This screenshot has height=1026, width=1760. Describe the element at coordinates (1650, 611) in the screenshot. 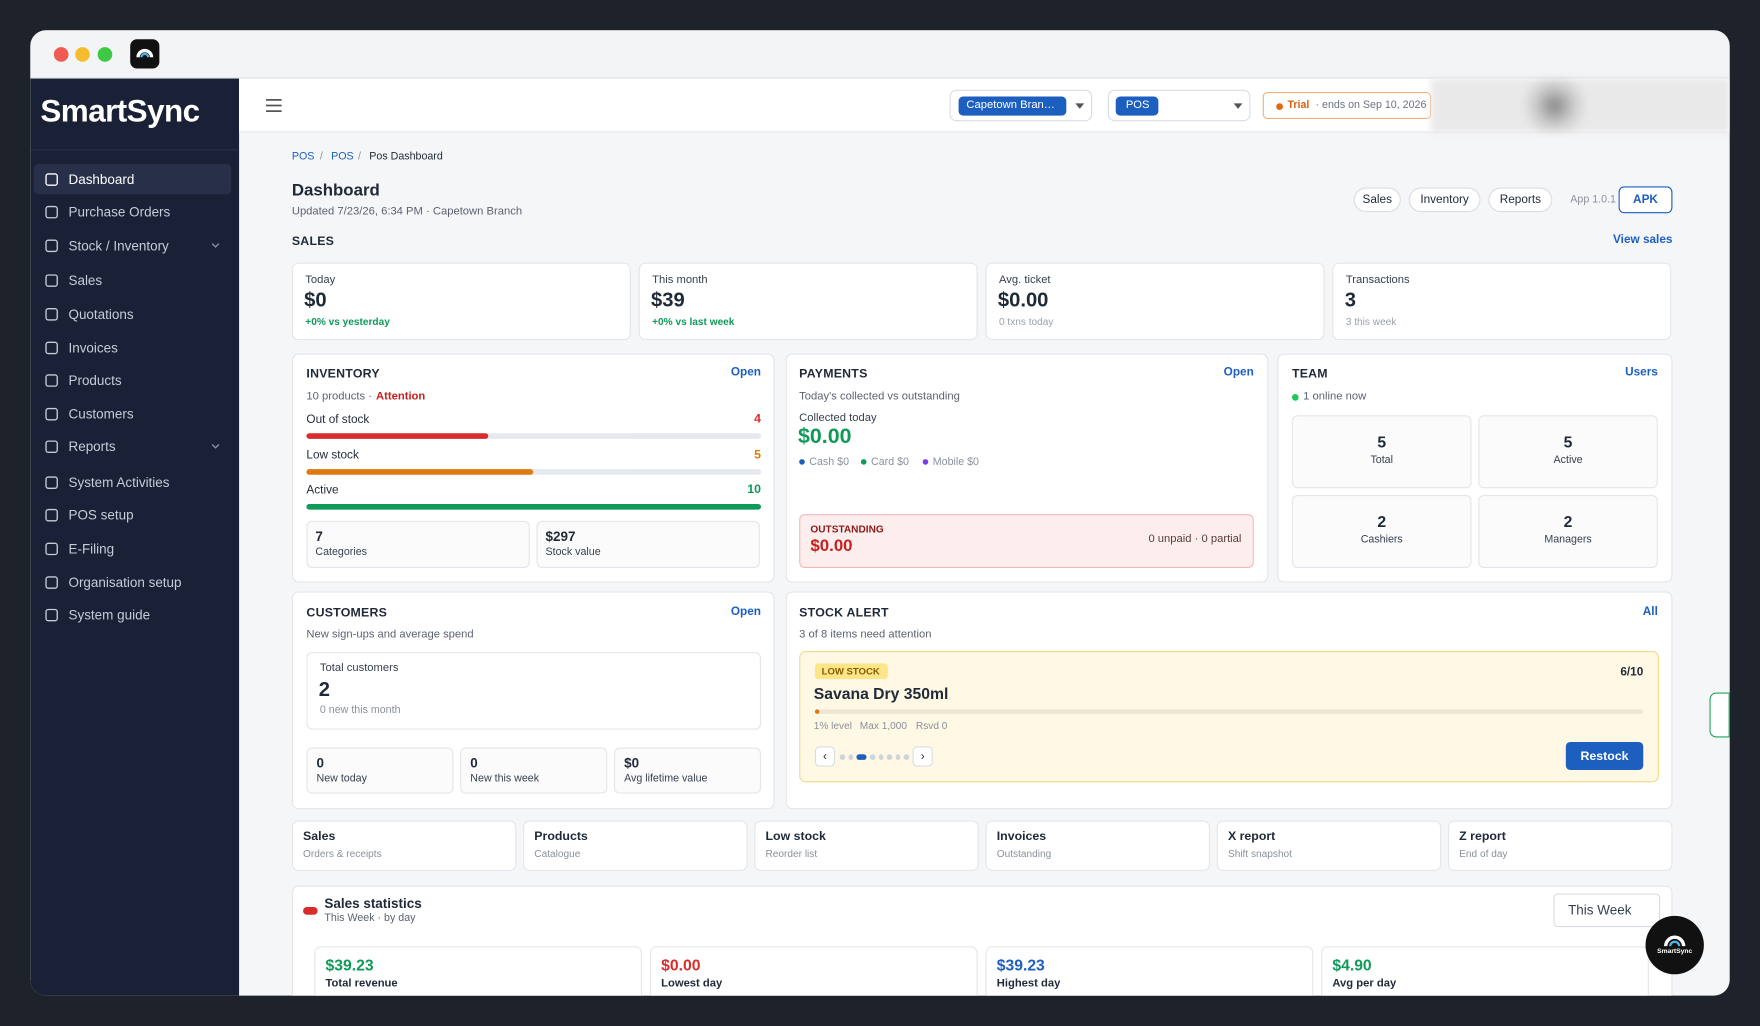

I see `all-link: All` at that location.